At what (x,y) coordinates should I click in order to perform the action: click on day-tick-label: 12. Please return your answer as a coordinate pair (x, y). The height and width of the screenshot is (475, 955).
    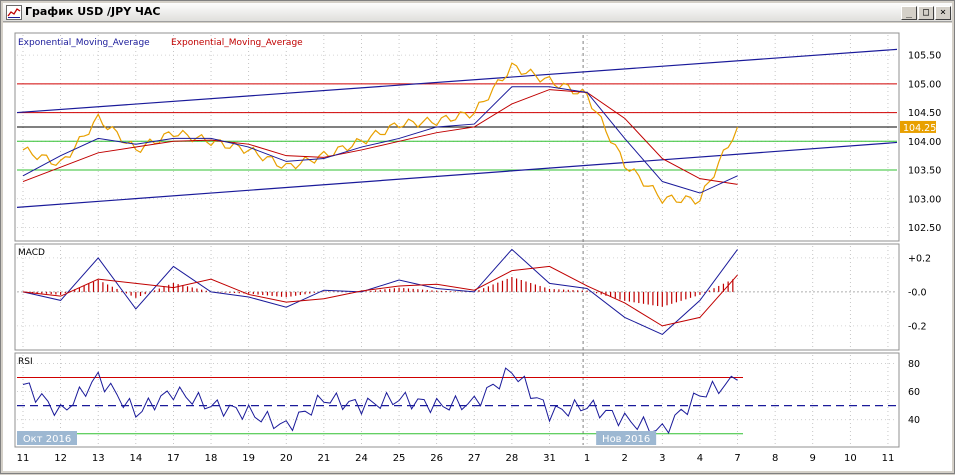
    Looking at the image, I should click on (60, 458).